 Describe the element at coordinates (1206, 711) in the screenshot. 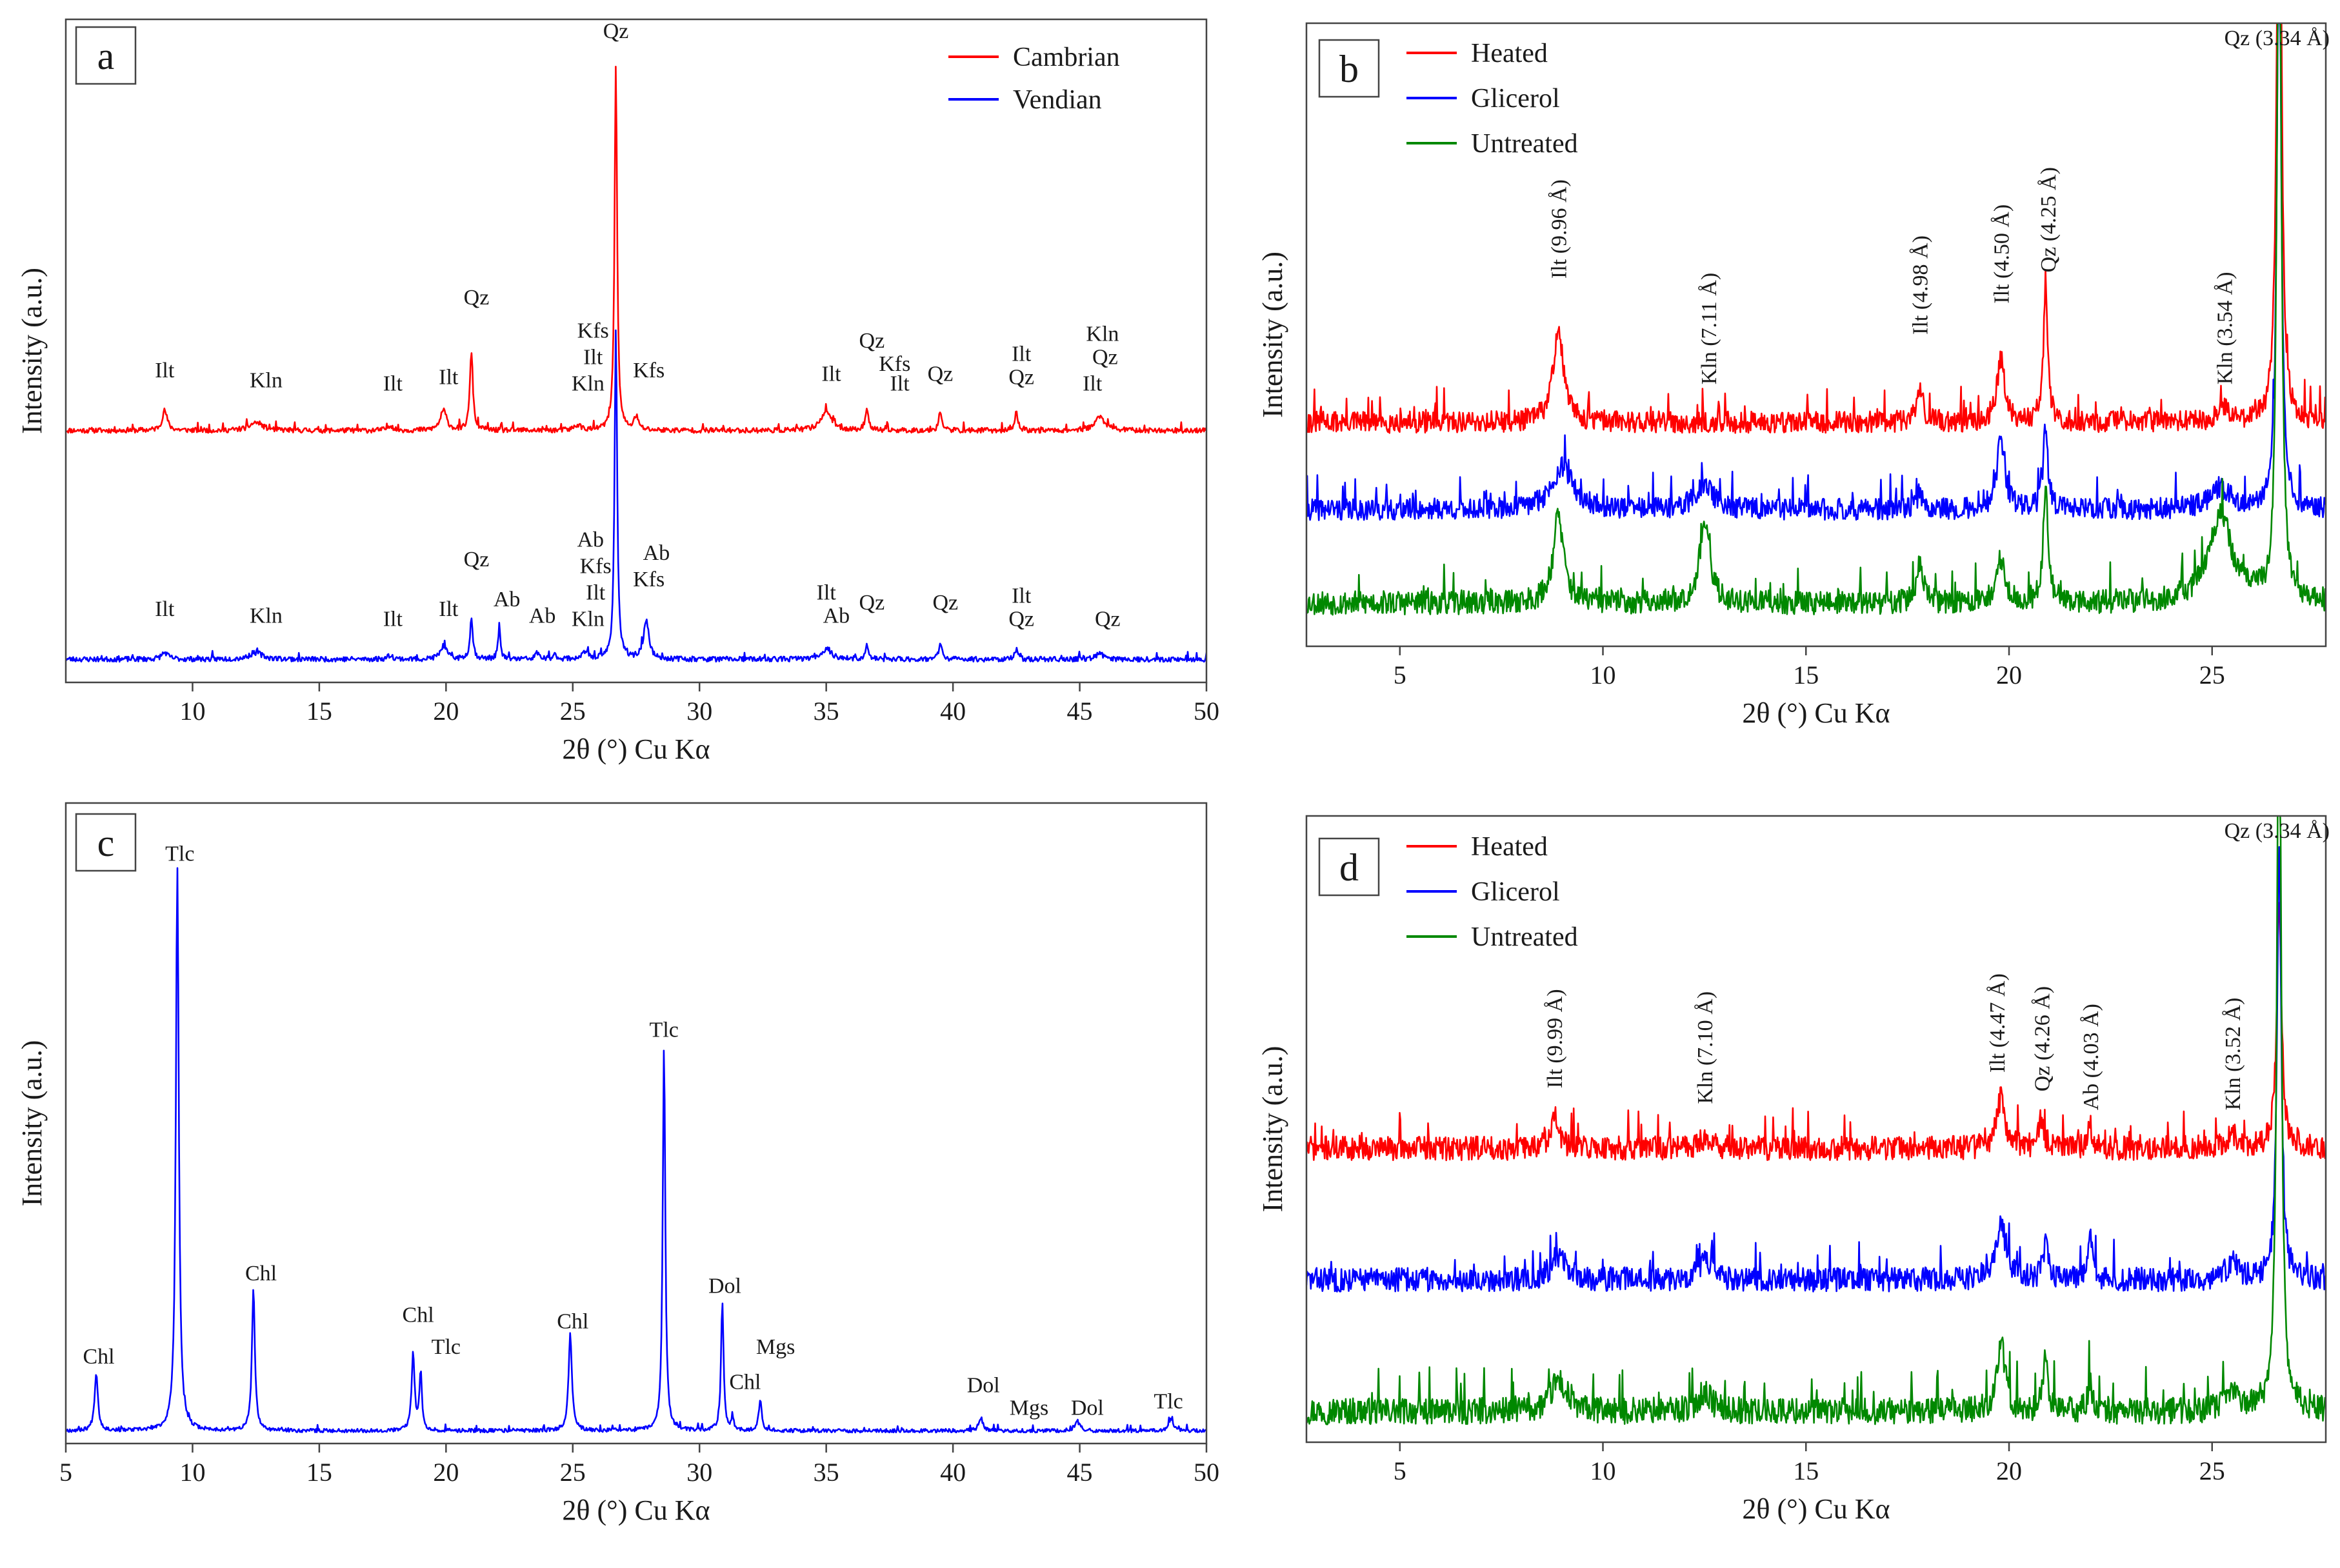

I see `x-tick-label-a: 50` at that location.